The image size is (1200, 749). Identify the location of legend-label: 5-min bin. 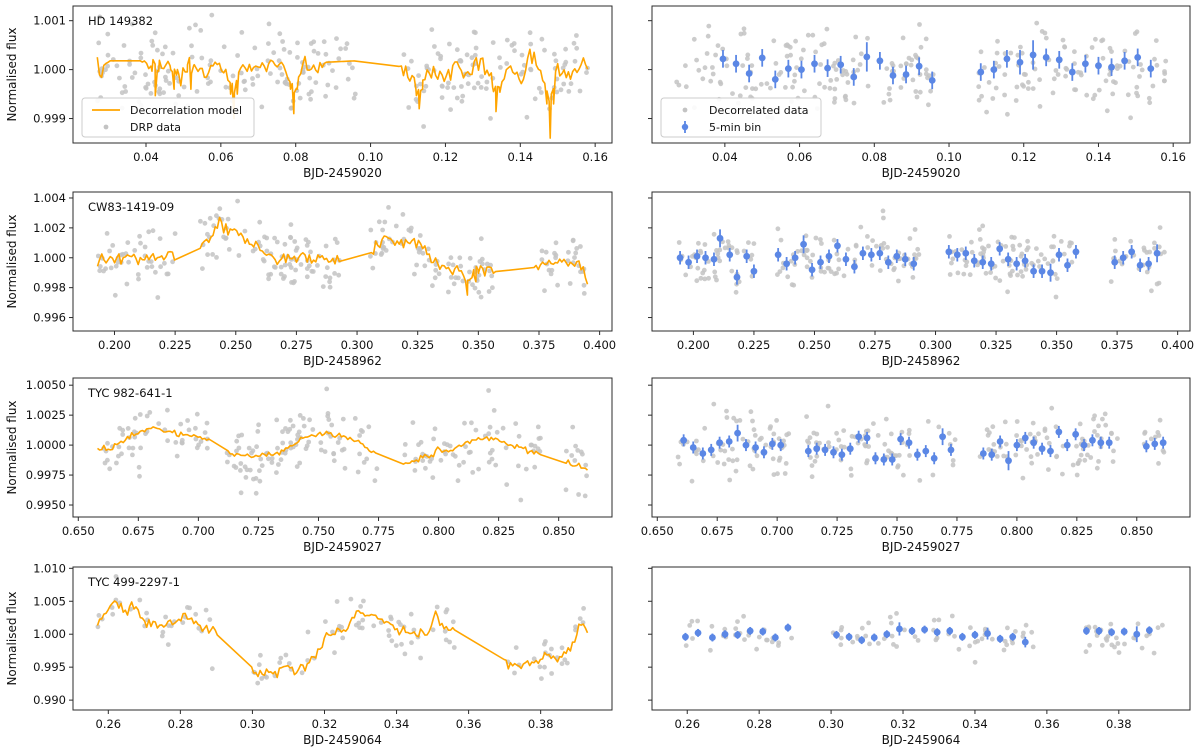
(735, 127).